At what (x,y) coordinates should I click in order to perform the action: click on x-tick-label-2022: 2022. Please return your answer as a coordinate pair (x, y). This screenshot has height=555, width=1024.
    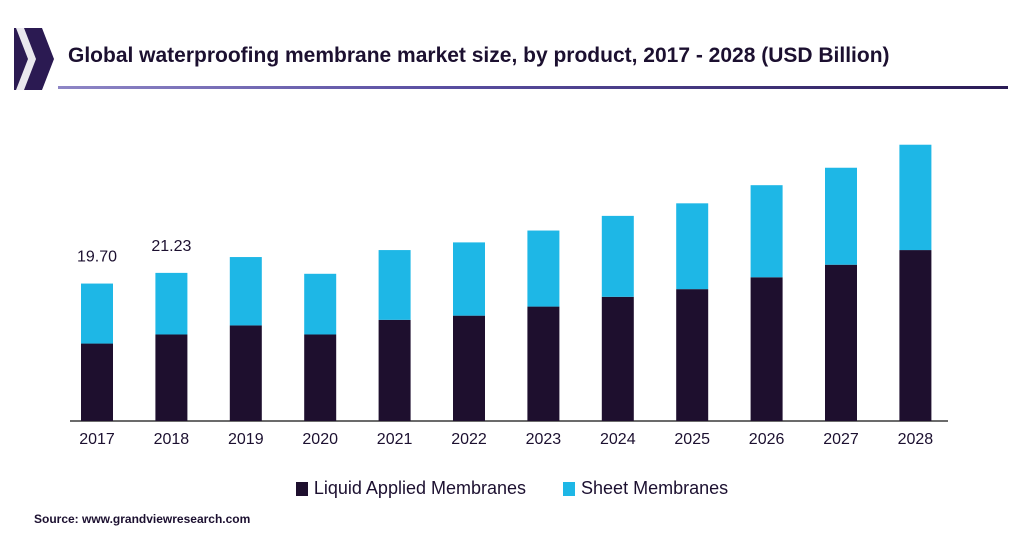
    Looking at the image, I should click on (469, 439).